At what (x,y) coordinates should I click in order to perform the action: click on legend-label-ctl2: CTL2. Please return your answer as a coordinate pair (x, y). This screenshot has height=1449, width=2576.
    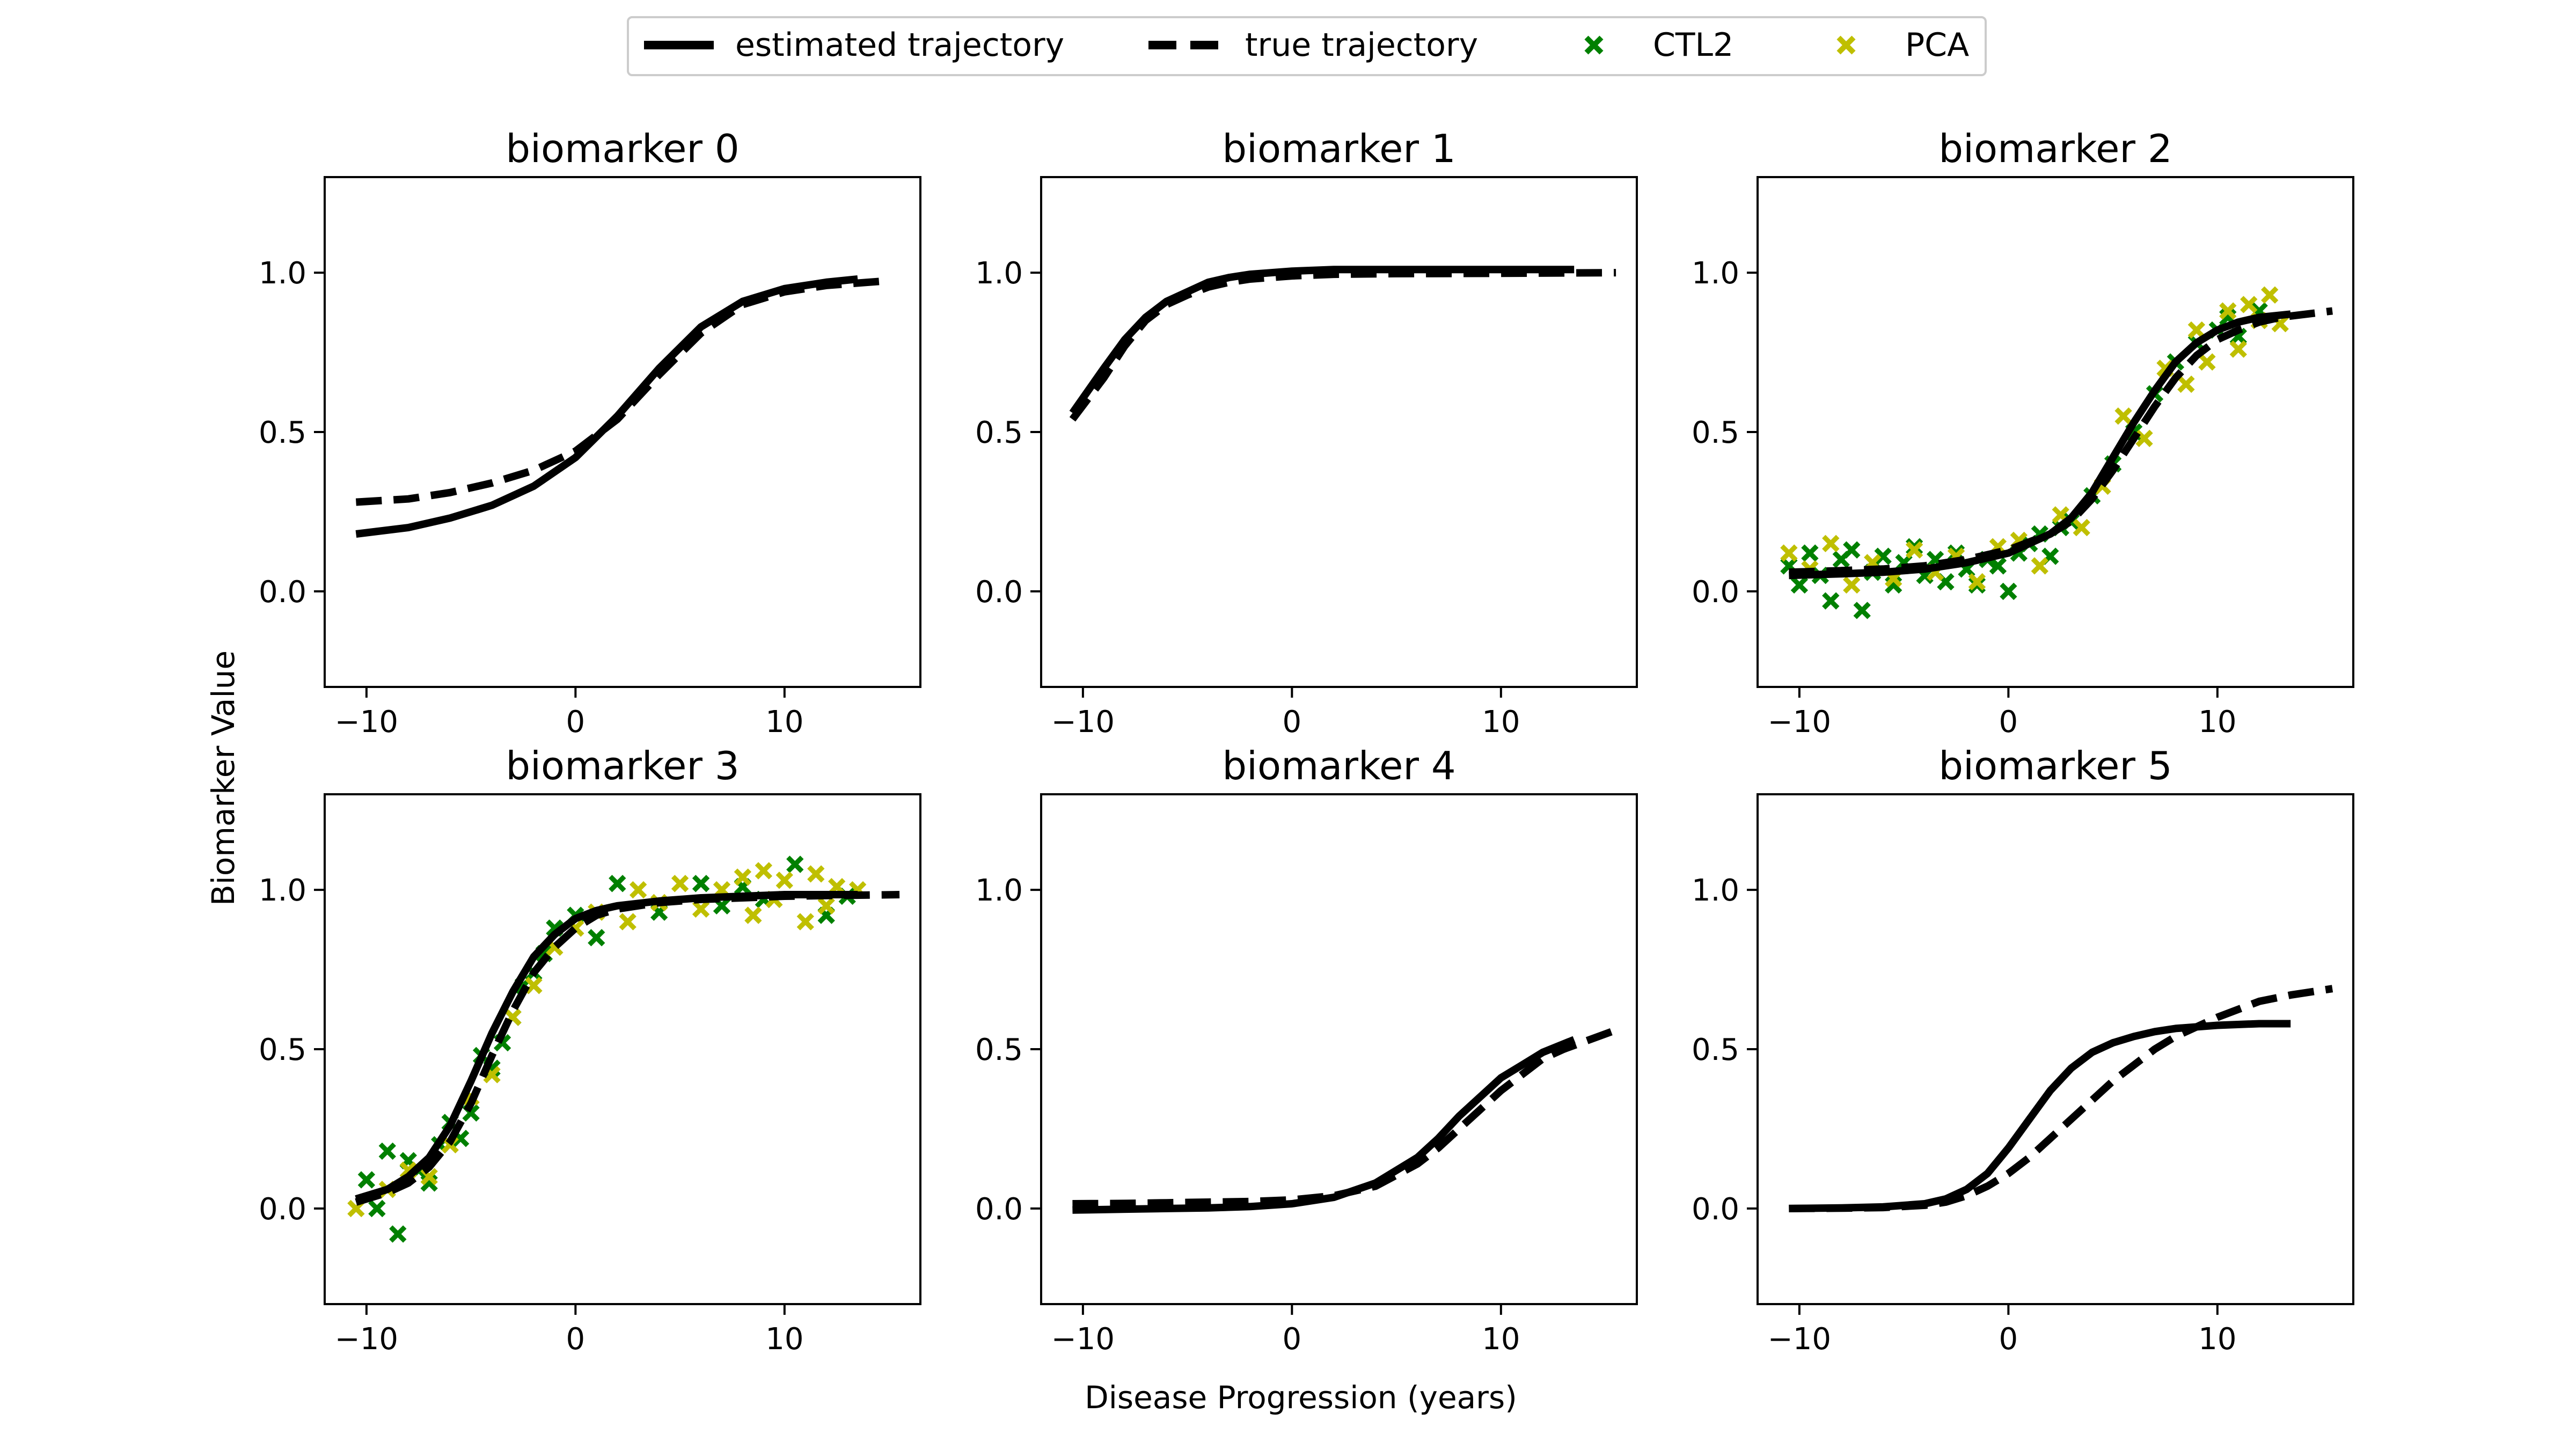
    Looking at the image, I should click on (1693, 45).